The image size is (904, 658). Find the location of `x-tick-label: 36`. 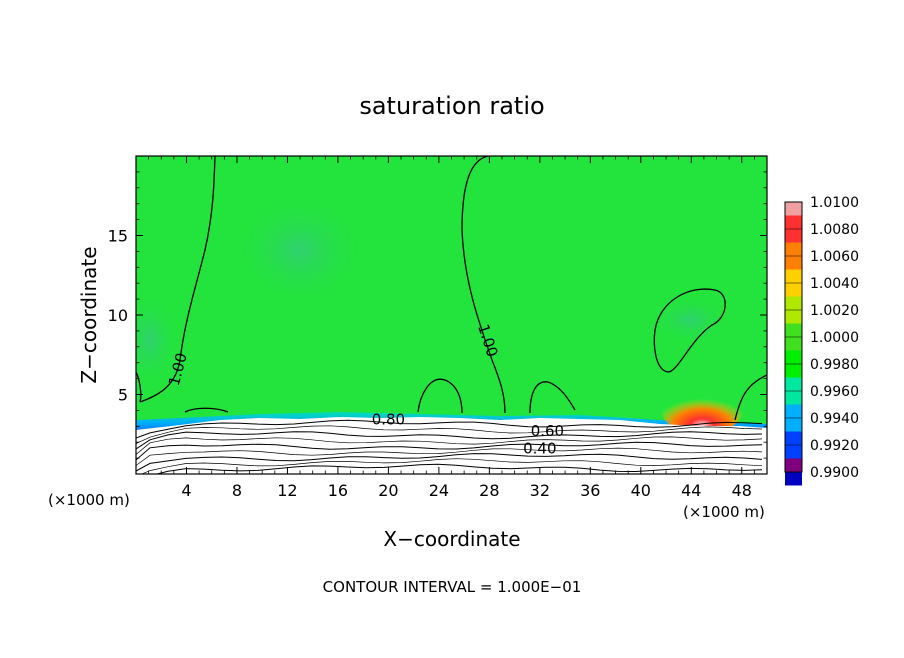

x-tick-label: 36 is located at coordinates (590, 490).